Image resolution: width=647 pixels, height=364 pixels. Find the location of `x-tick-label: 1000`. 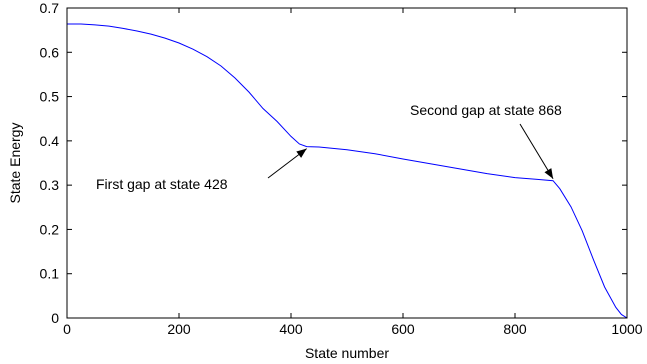

x-tick-label: 1000 is located at coordinates (626, 329).